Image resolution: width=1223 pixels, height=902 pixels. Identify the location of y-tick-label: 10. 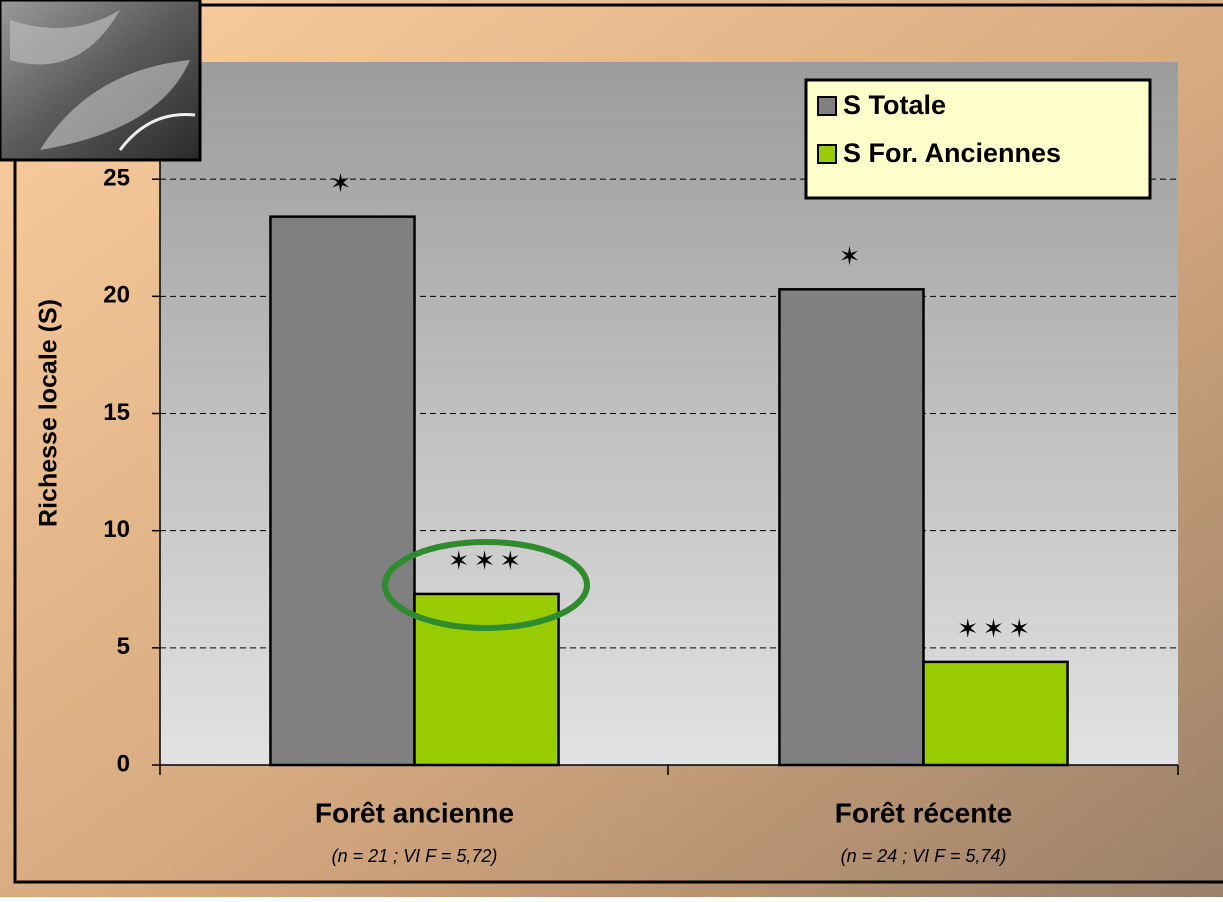
(116, 529).